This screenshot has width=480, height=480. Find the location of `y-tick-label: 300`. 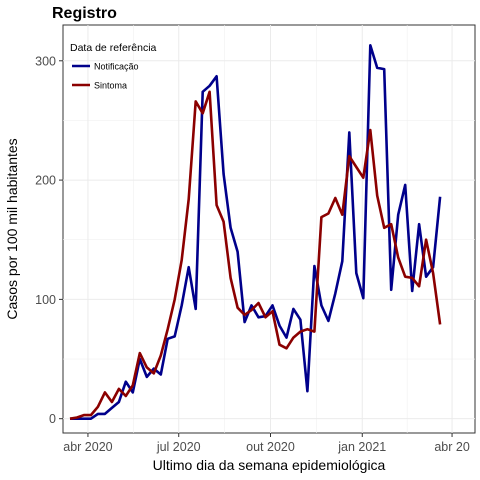

y-tick-label: 300 is located at coordinates (45, 61).